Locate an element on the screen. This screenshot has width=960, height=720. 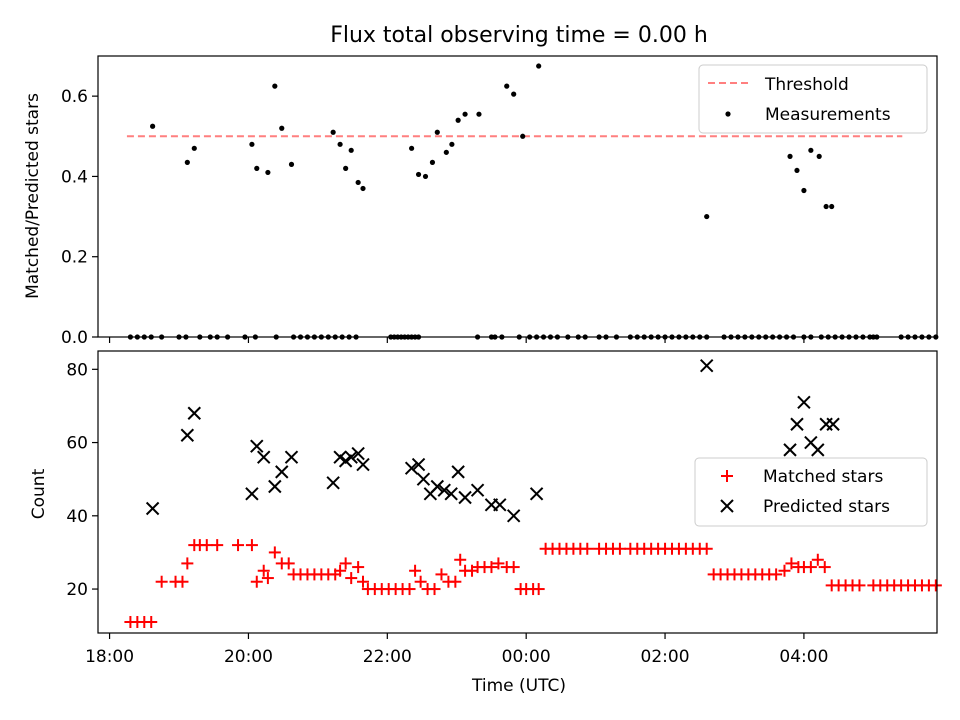
legend-matched-label: Matched stars is located at coordinates (823, 477).